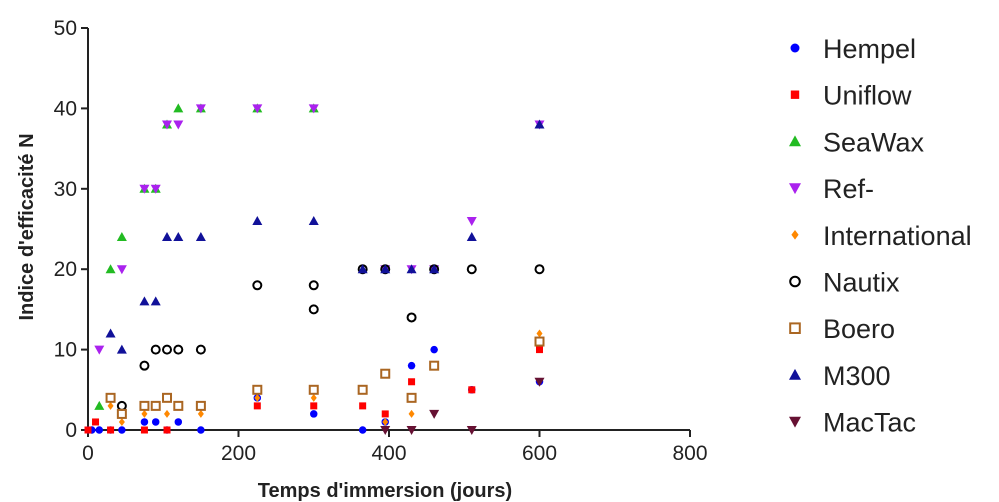 The height and width of the screenshot is (502, 999). I want to click on y-tick-label: 40, so click(65, 108).